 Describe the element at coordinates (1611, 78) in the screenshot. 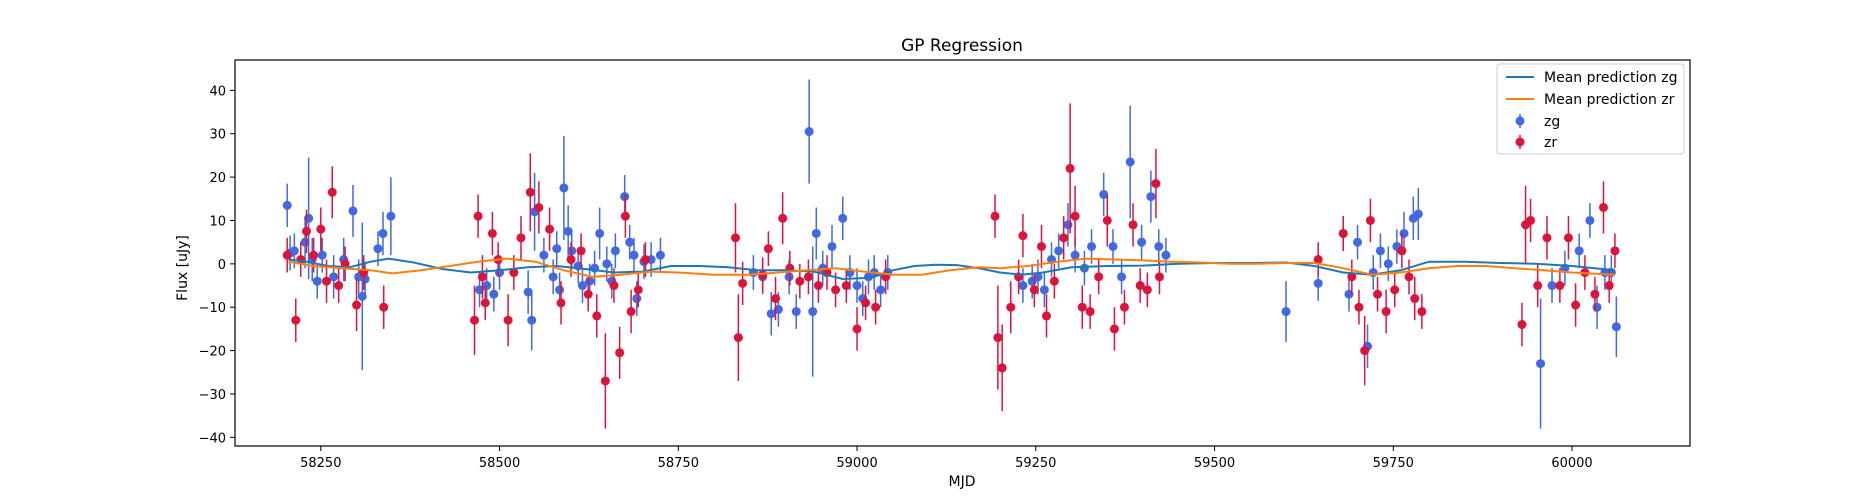

I see `legend-label-mean-zg: Mean prediction zg` at that location.